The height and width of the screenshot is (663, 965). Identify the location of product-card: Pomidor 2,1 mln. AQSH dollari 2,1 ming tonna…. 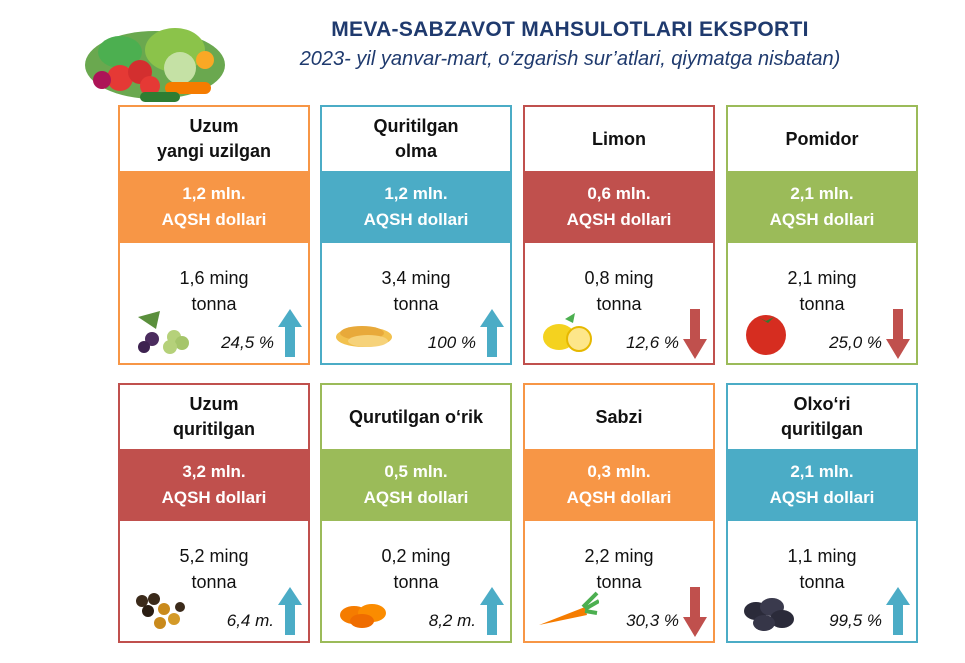
(822, 235).